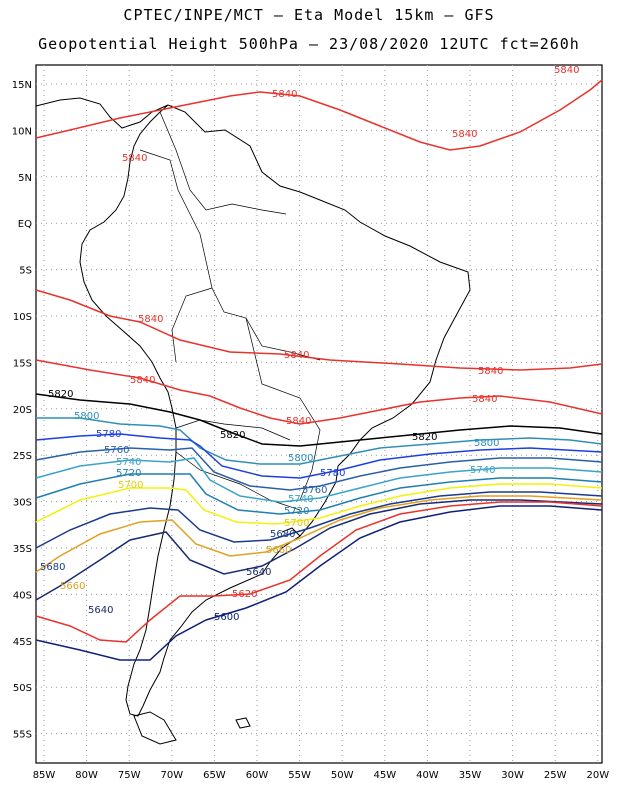 The height and width of the screenshot is (800, 618). Describe the element at coordinates (130, 485) in the screenshot. I see `label-5700-a: 5700` at that location.